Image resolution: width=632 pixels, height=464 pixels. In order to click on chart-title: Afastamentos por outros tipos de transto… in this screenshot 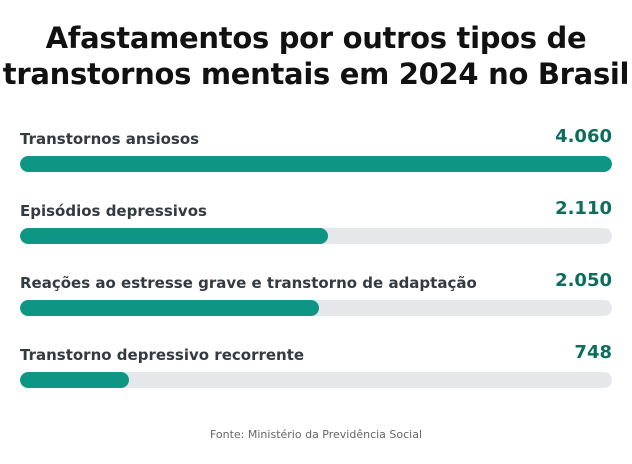, I will do `click(316, 56)`.